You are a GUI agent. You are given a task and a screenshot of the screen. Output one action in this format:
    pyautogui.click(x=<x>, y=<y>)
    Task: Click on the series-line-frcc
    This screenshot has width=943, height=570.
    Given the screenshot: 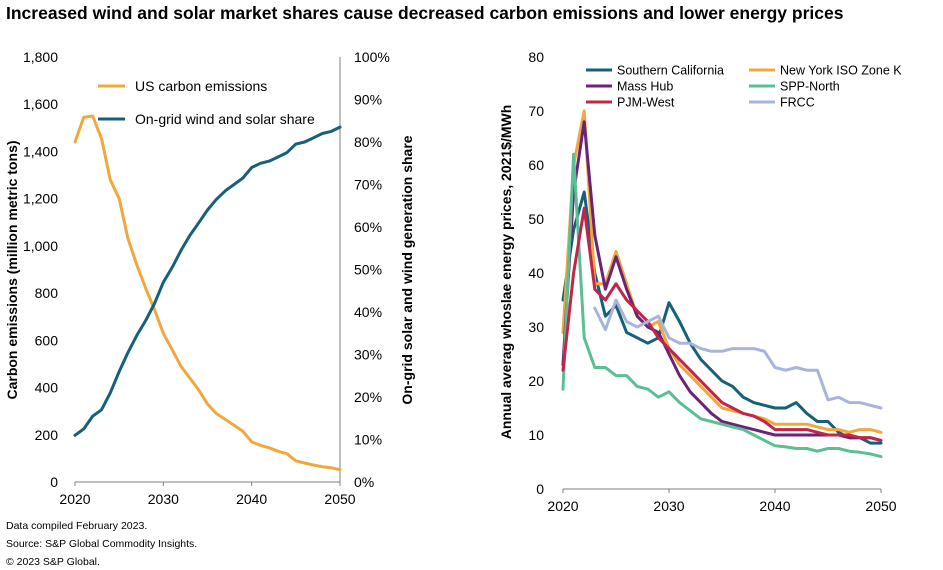 What is the action you would take?
    pyautogui.click(x=738, y=354)
    